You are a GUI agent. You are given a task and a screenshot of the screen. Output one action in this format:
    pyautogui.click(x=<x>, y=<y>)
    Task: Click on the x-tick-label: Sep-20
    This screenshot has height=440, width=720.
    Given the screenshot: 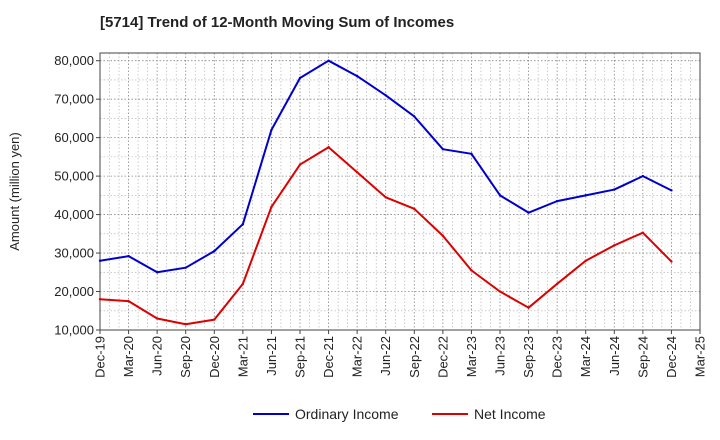 What is the action you would take?
    pyautogui.click(x=185, y=357)
    